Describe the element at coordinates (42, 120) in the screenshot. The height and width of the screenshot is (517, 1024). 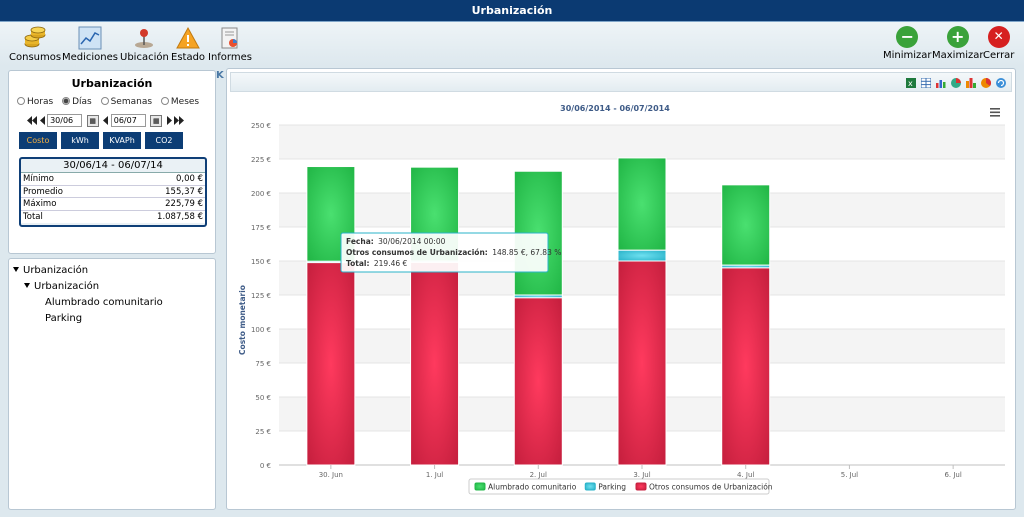
I see `prev-icon` at that location.